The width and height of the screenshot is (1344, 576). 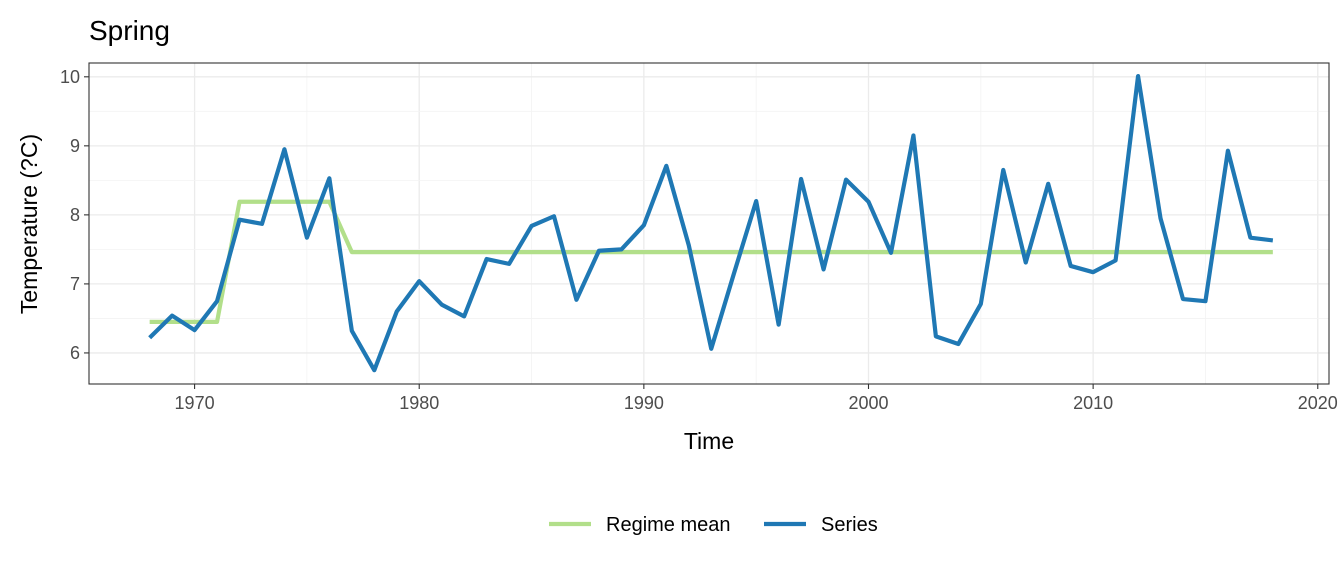 What do you see at coordinates (709, 441) in the screenshot?
I see `x-axis-title: Time` at bounding box center [709, 441].